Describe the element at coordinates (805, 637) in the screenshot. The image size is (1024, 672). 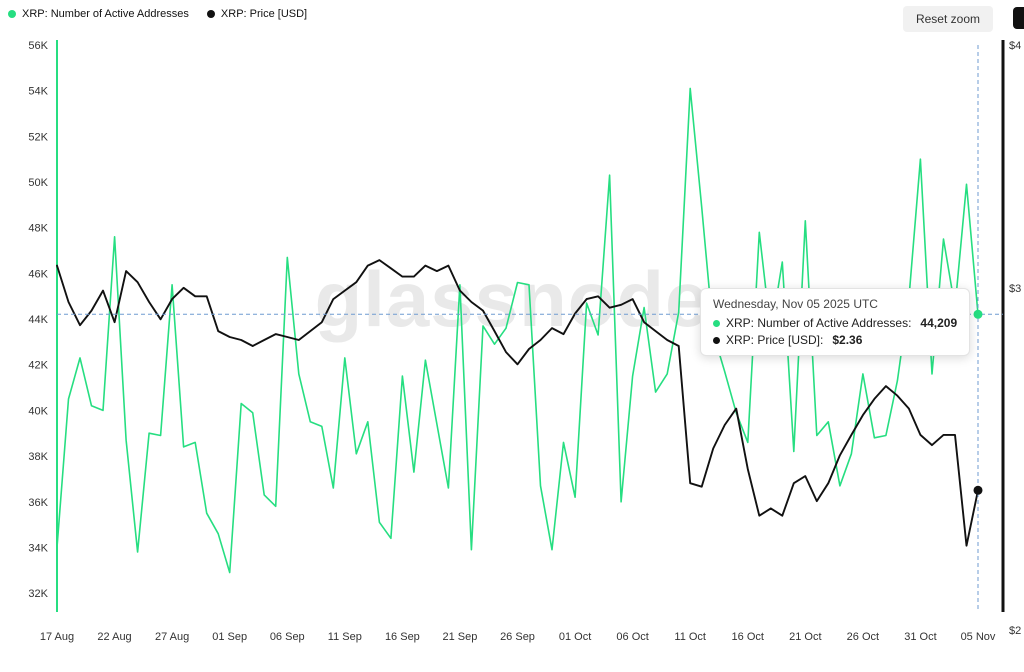
I see `x-axis-tick-label: 21 Oct` at that location.